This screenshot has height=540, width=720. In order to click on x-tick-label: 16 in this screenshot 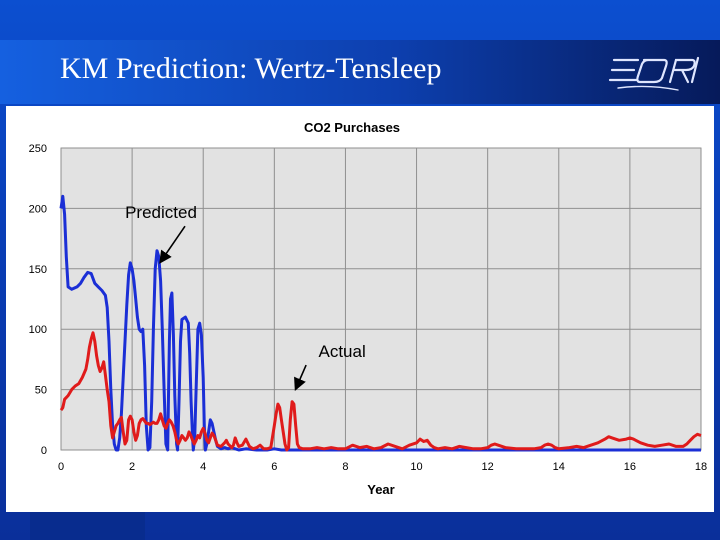, I will do `click(630, 467)`.